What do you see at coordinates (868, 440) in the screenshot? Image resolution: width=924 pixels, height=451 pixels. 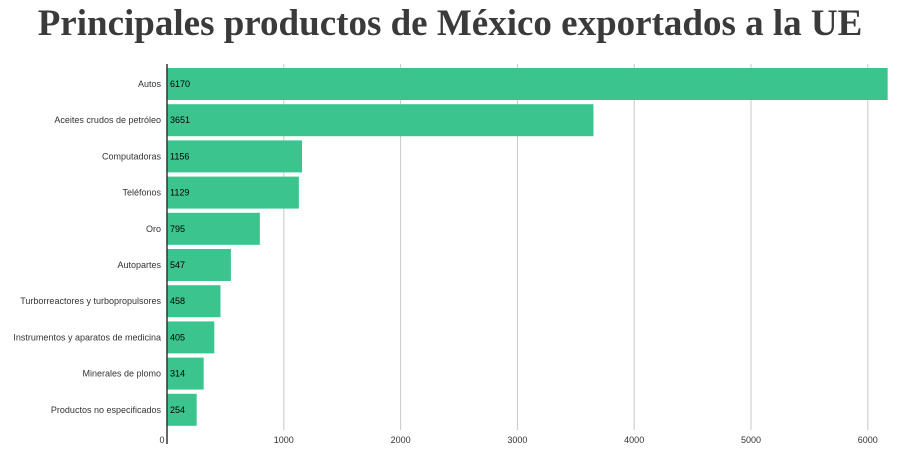 I see `x-tick-label-6000: 6000` at bounding box center [868, 440].